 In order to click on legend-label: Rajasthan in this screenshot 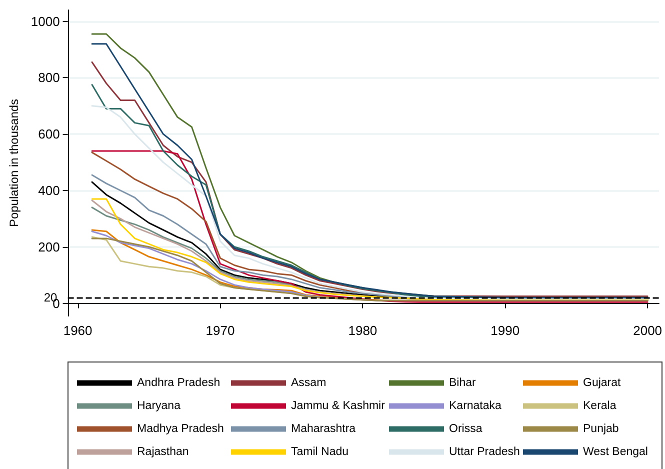, I will do `click(163, 452)`.